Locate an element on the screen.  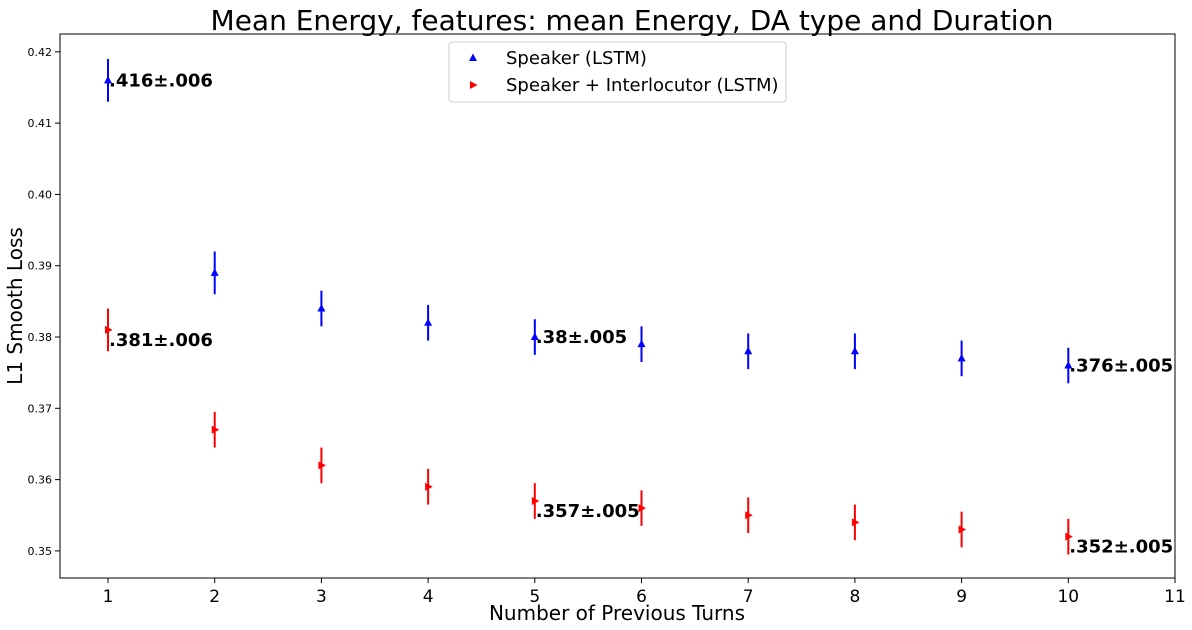
legend-label: Speaker (LSTM) is located at coordinates (576, 58).